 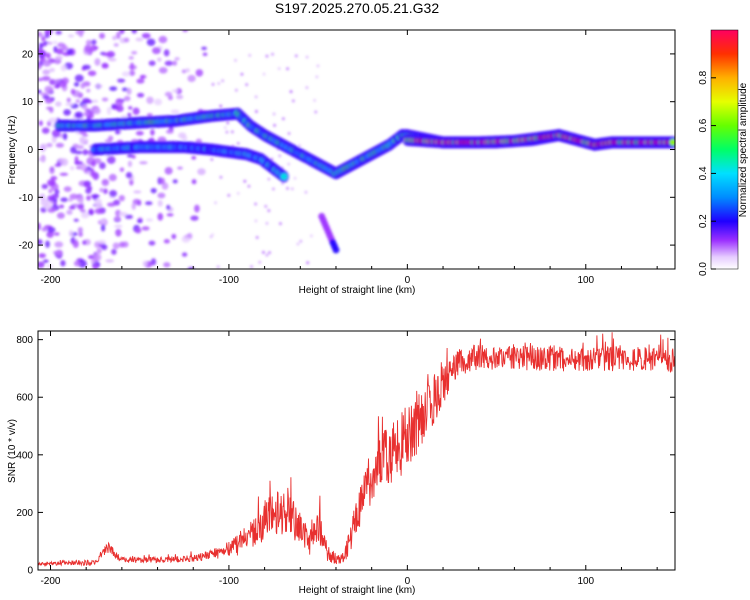 What do you see at coordinates (24, 513) in the screenshot?
I see `snr-ytick-label: 200` at bounding box center [24, 513].